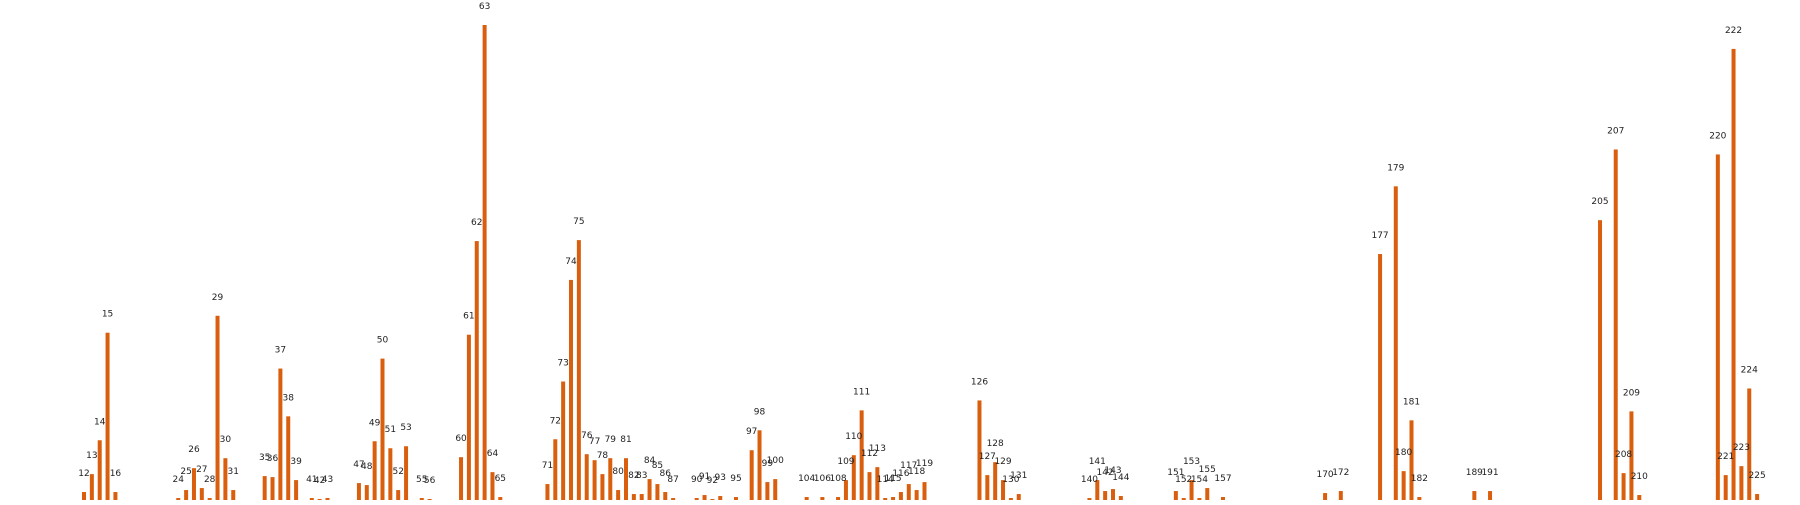 This screenshot has width=1800, height=505. I want to click on bar-label-220: 220, so click(1717, 136).